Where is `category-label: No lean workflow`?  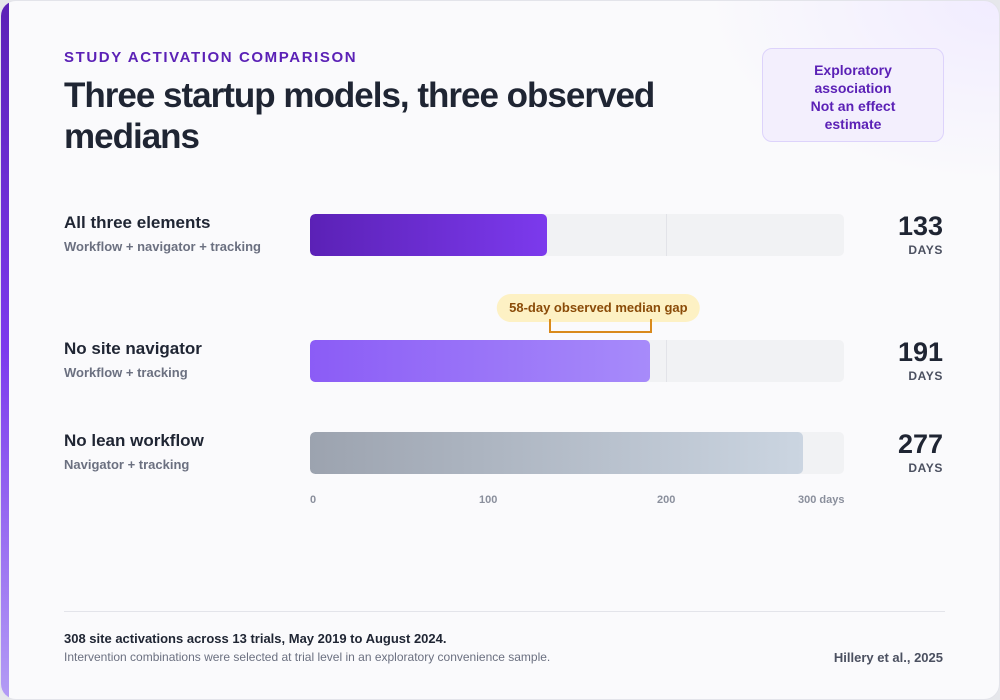 category-label: No lean workflow is located at coordinates (134, 440).